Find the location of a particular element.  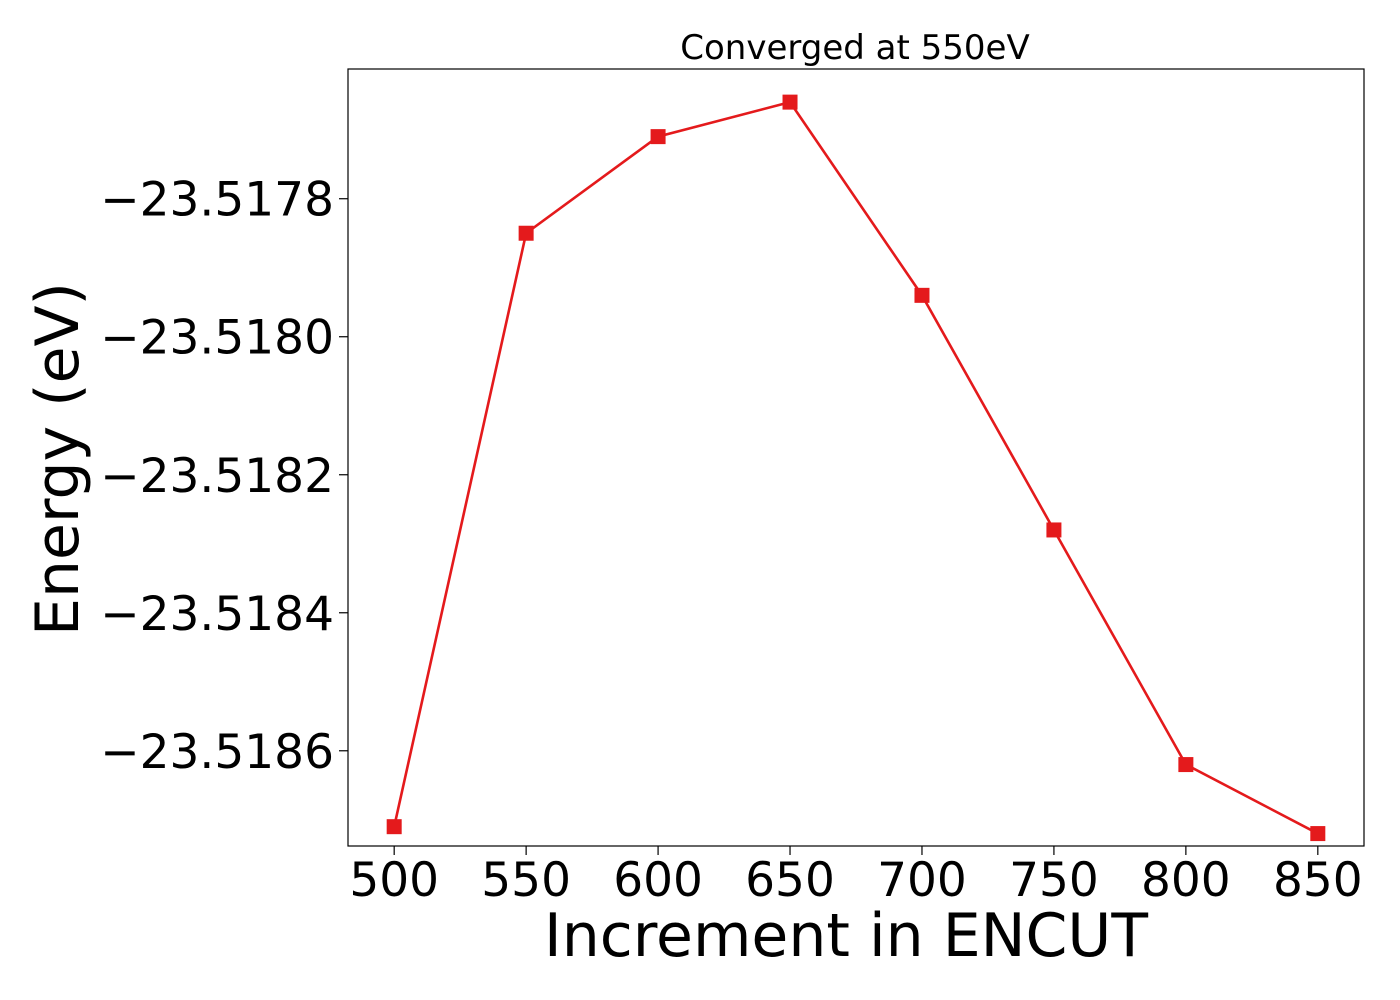

x-tick-label: 800 is located at coordinates (1186, 880).